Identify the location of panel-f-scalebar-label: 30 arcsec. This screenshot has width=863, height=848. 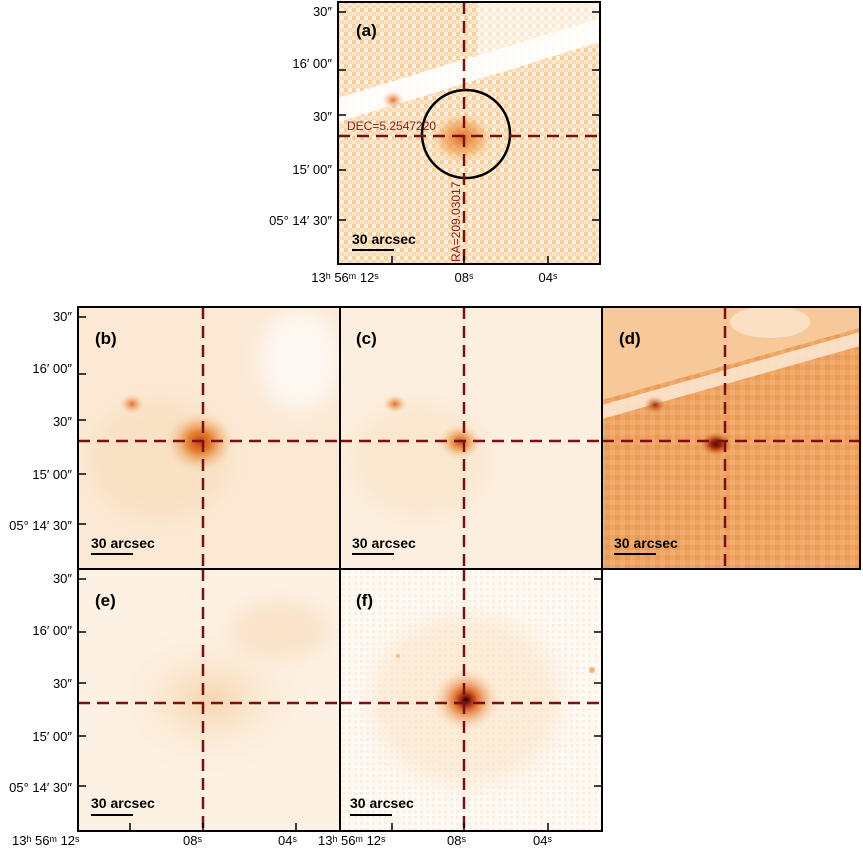
(382, 803).